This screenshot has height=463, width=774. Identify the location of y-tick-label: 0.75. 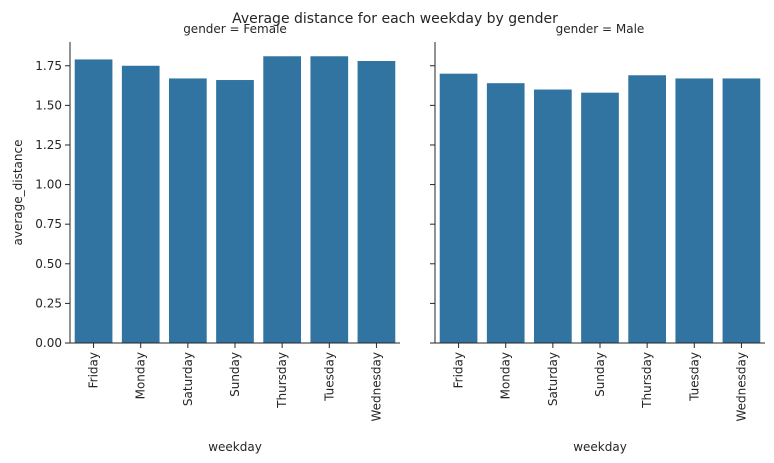
(48, 224).